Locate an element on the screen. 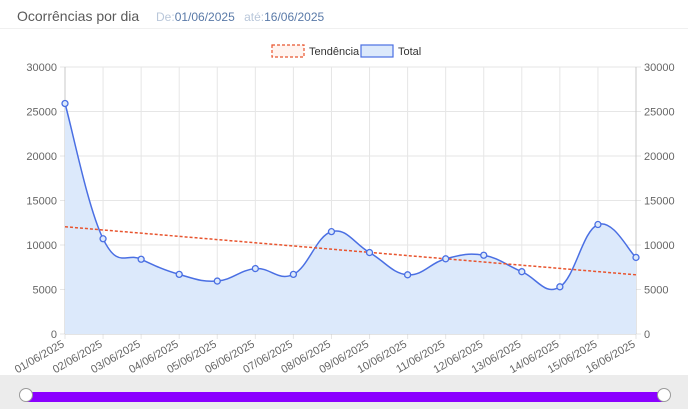 This screenshot has width=688, height=409. legend-label-trend: Tendência is located at coordinates (334, 52).